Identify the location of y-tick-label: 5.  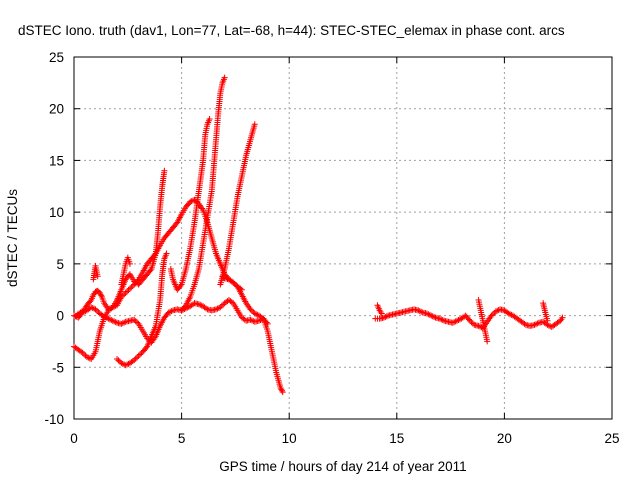
(60, 264).